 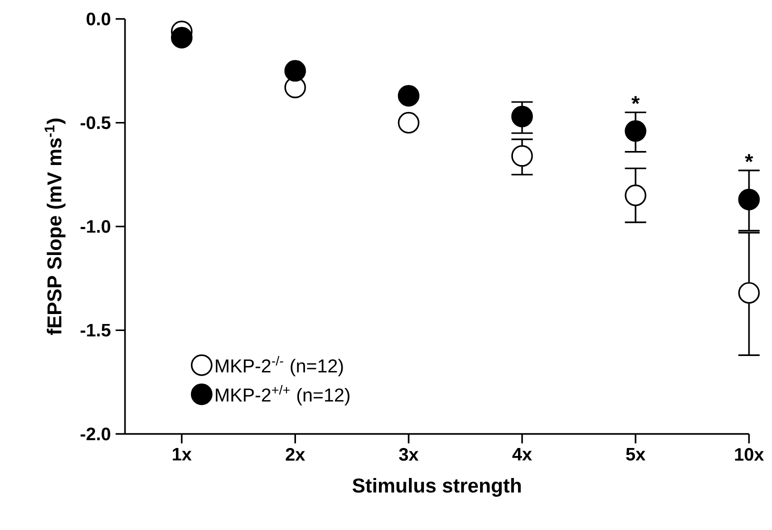 What do you see at coordinates (749, 454) in the screenshot?
I see `x-tick-label: 10x` at bounding box center [749, 454].